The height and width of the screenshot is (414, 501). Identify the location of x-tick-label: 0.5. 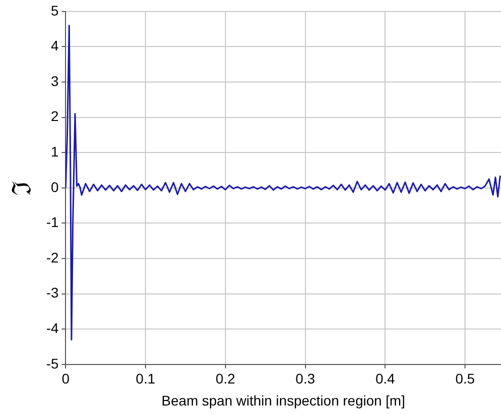
(465, 378).